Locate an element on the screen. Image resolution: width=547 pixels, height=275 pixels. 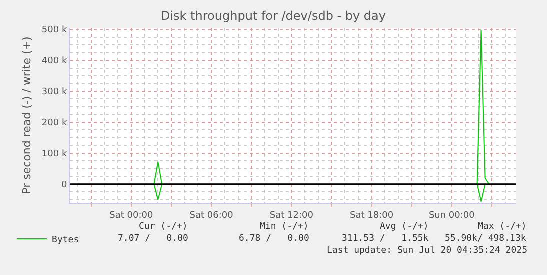
text: 7.07 / 0.00 is located at coordinates (153, 239).